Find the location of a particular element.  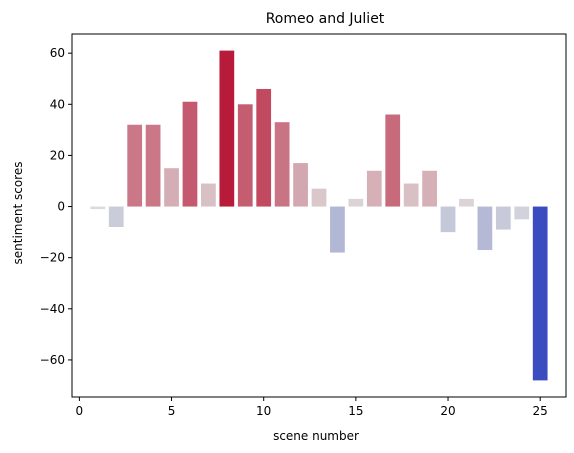

chart-title: Romeo and Juliet is located at coordinates (325, 19).